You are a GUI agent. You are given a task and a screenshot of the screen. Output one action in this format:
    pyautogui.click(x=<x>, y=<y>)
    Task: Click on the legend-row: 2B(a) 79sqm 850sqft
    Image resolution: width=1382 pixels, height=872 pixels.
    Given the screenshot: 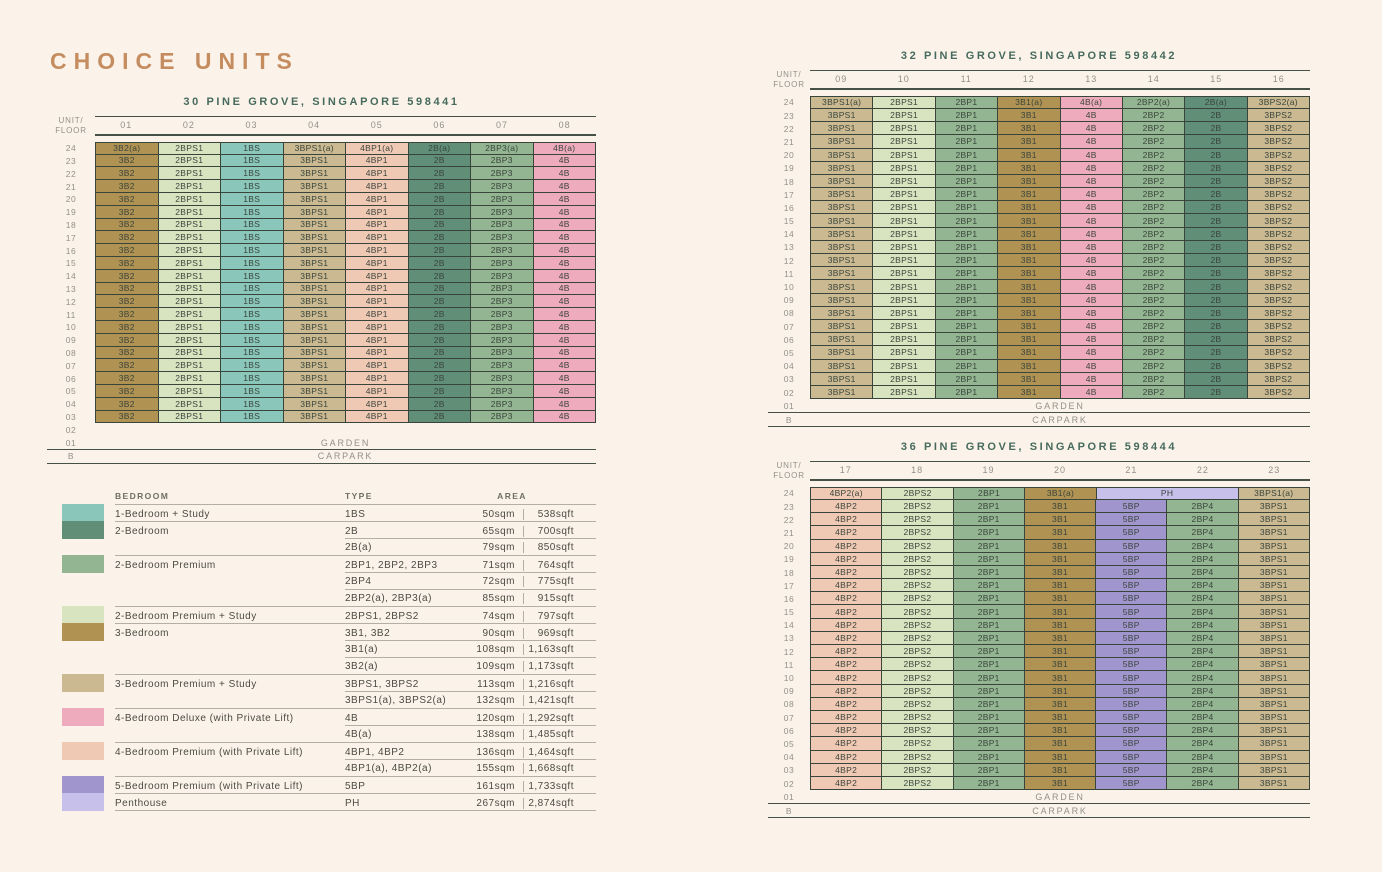 What is the action you would take?
    pyautogui.click(x=329, y=546)
    